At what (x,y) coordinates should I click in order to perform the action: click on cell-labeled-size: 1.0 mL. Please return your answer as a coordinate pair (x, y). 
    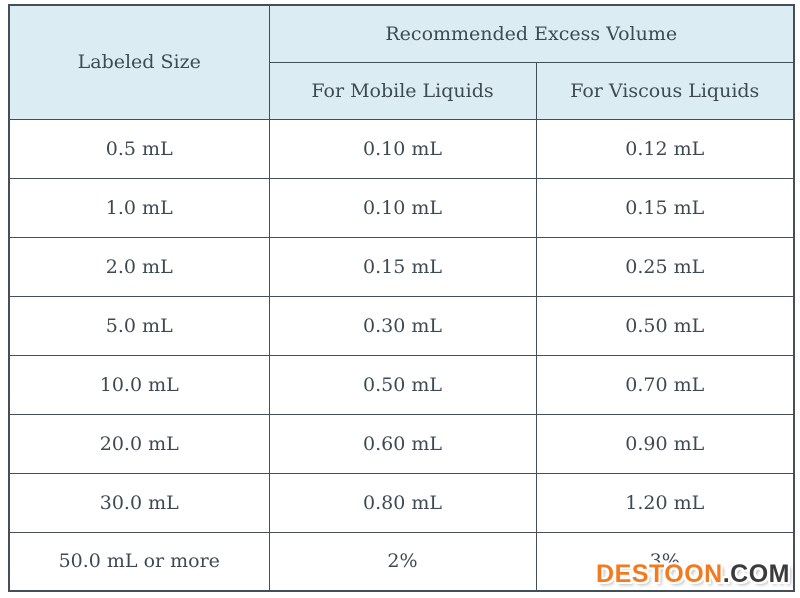
    Looking at the image, I should click on (139, 207).